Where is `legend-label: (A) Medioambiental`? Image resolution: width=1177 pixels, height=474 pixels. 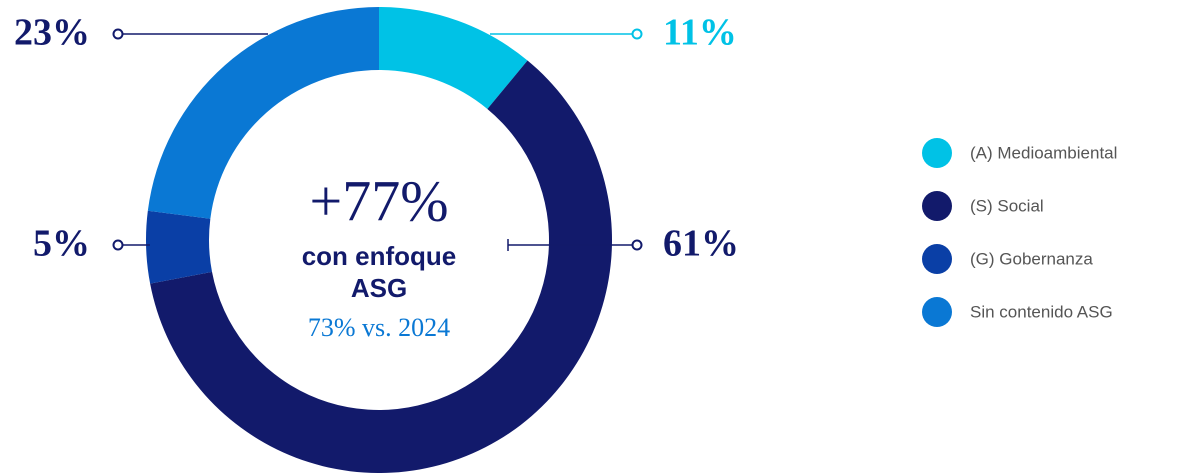 legend-label: (A) Medioambiental is located at coordinates (1043, 152).